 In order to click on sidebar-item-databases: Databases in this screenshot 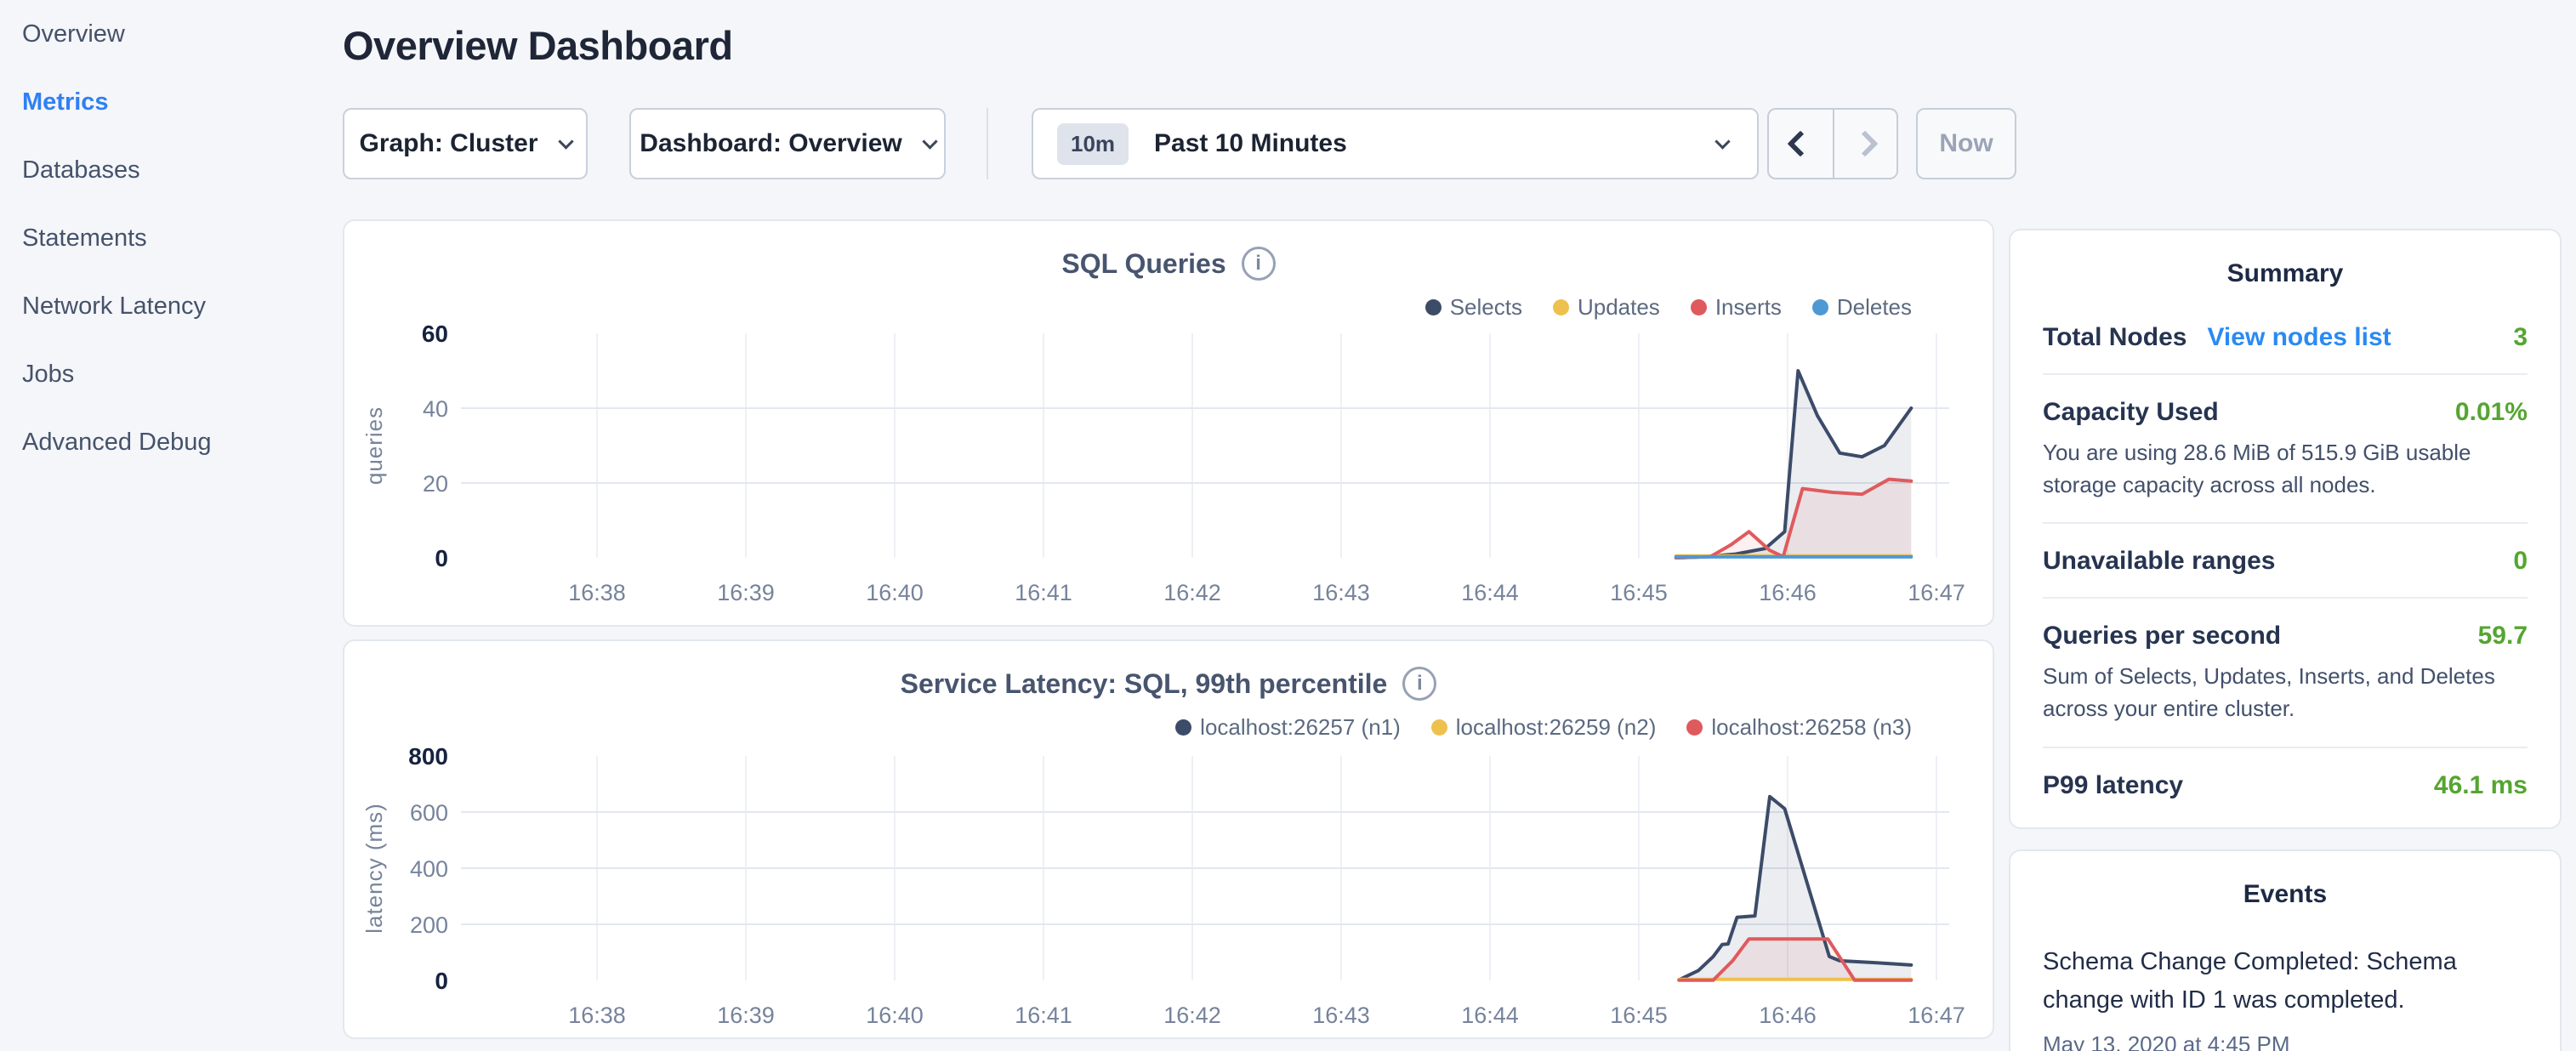, I will do `click(81, 170)`.